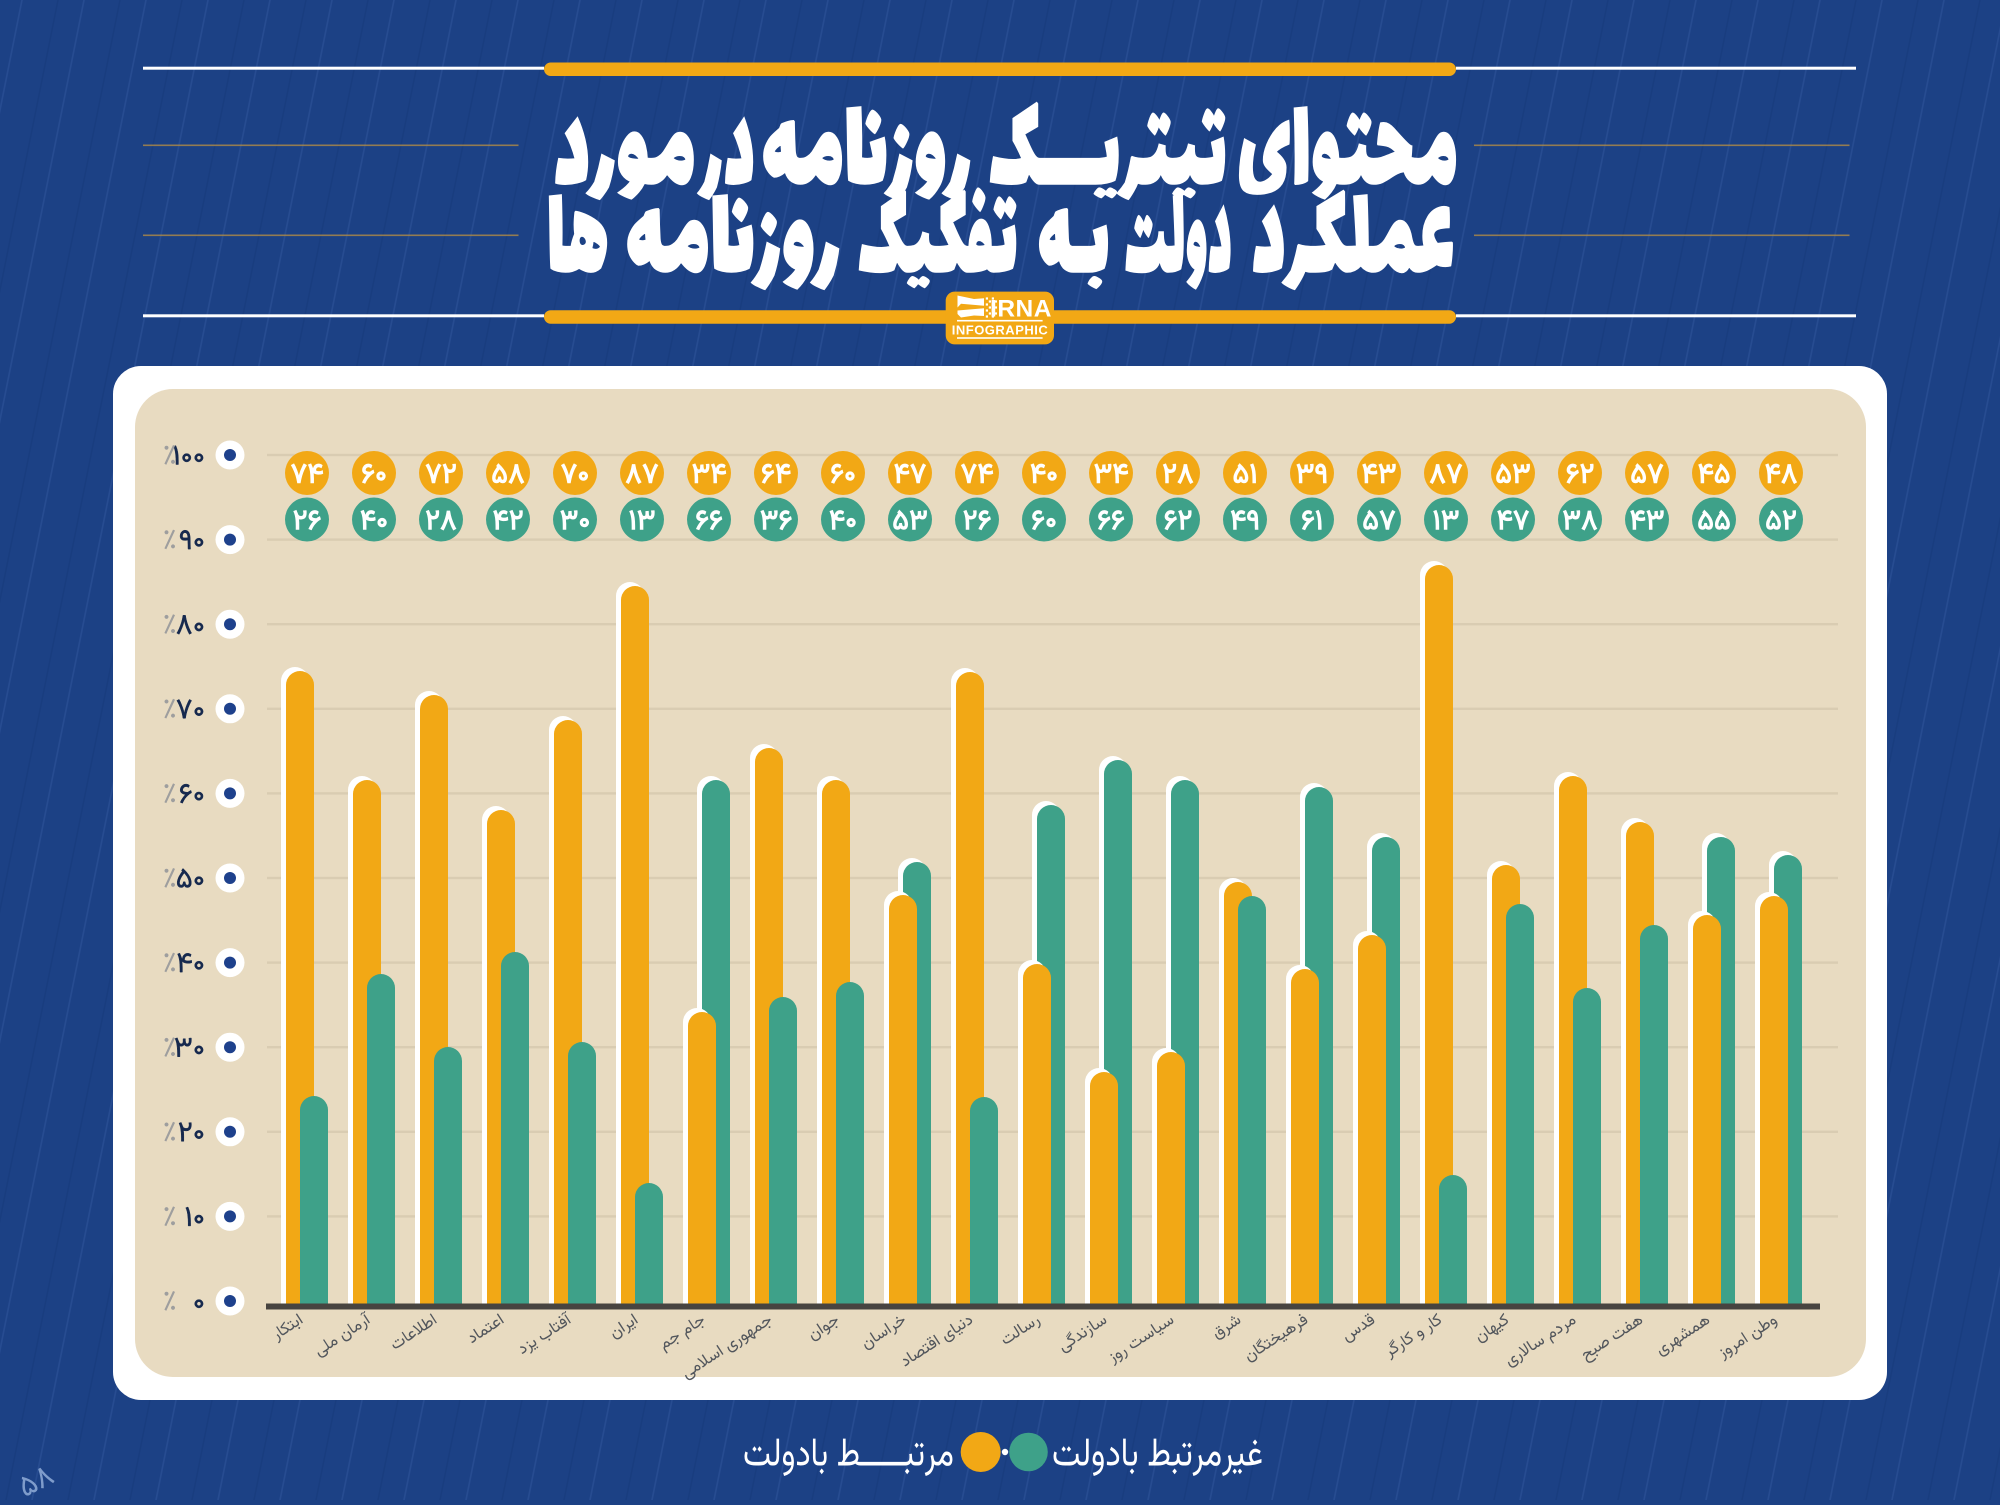 This screenshot has width=2000, height=1505. I want to click on svg-text: IRNA, so click(1021, 309).